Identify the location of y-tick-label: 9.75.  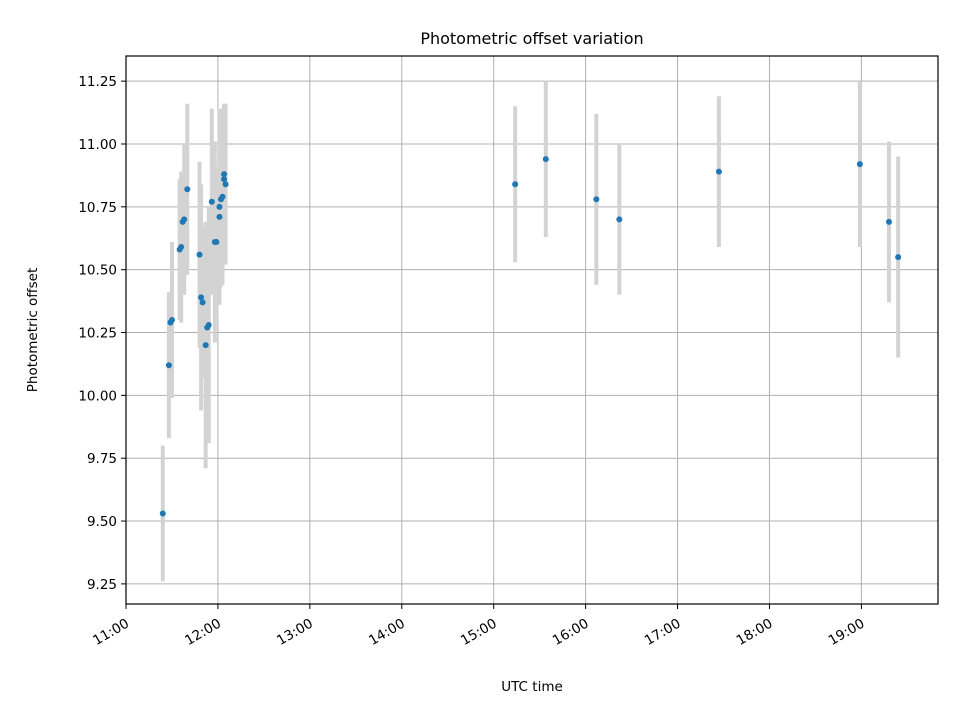
(102, 459).